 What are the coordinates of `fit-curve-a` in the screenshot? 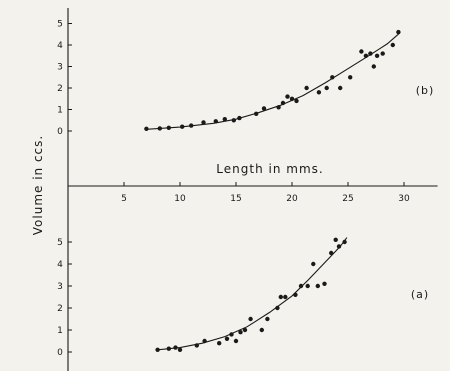 It's located at (252, 294).